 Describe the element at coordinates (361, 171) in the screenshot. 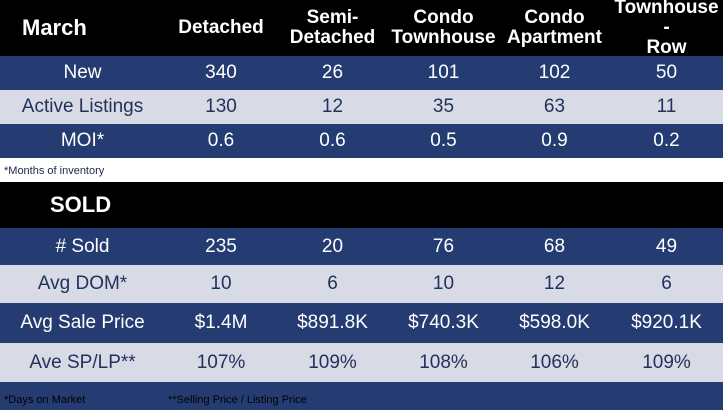

I see `inventory-footnote: *Months of inventory` at that location.